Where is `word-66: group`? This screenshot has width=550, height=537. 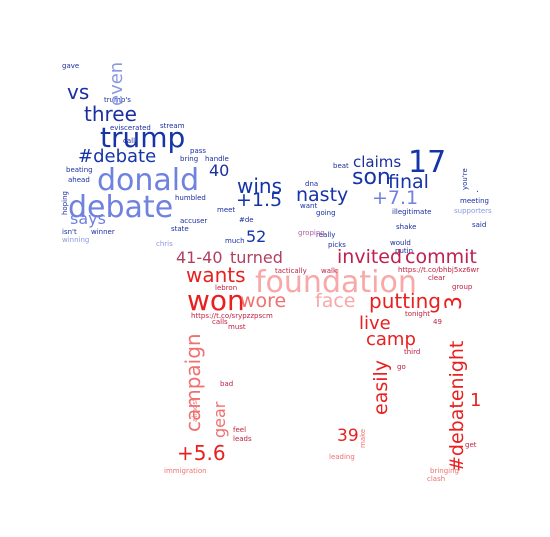 word-66: group is located at coordinates (462, 287).